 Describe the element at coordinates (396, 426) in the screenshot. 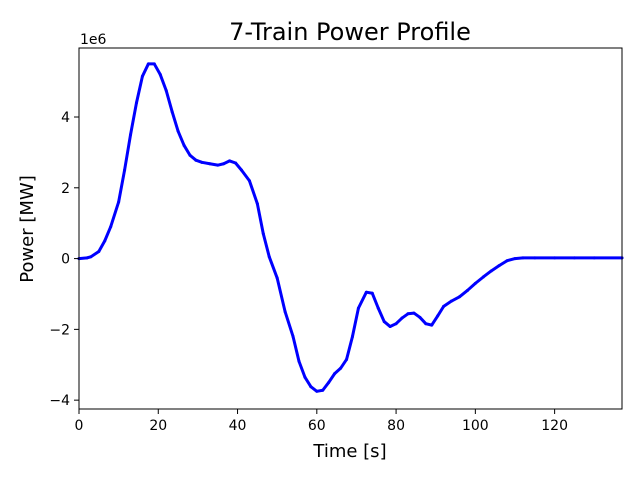

I see `x-tick-label: 80` at that location.